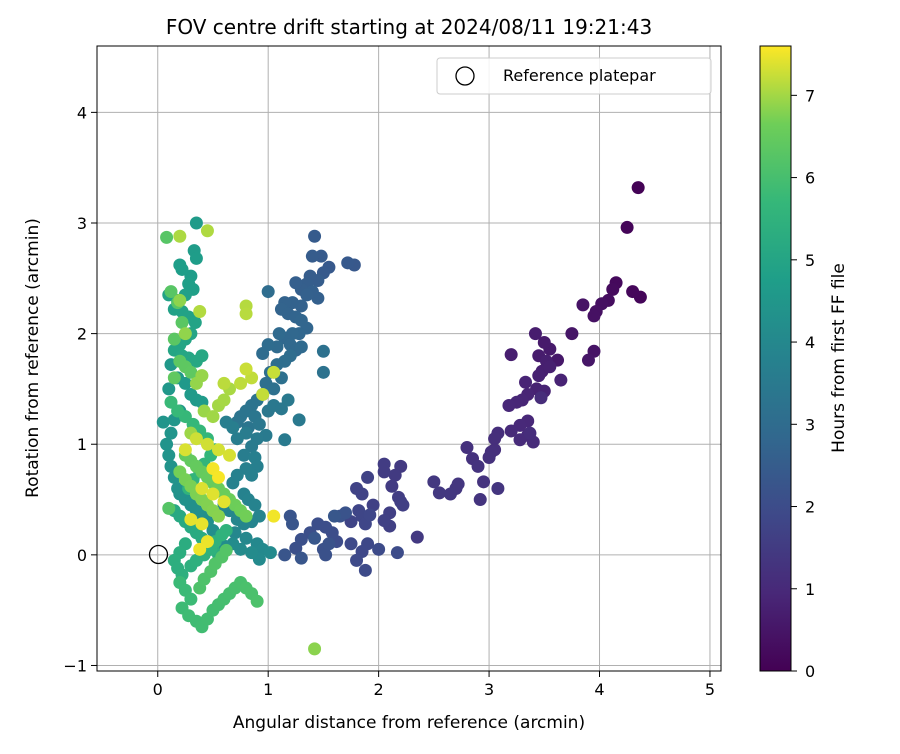 Image resolution: width=900 pixels, height=754 pixels. What do you see at coordinates (465, 76) in the screenshot?
I see `legend-reference-marker` at bounding box center [465, 76].